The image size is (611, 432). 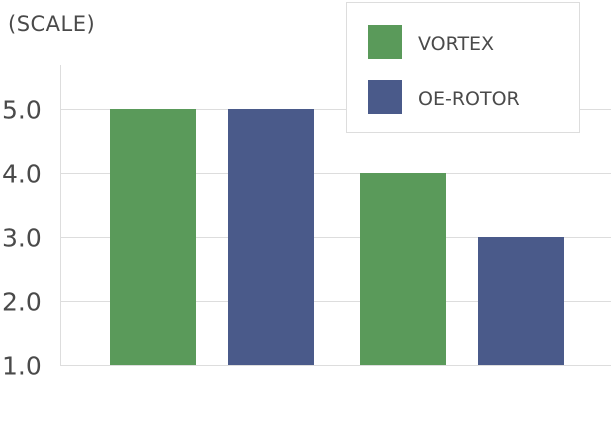 What do you see at coordinates (22, 174) in the screenshot?
I see `y-tick-label: 4.0` at bounding box center [22, 174].